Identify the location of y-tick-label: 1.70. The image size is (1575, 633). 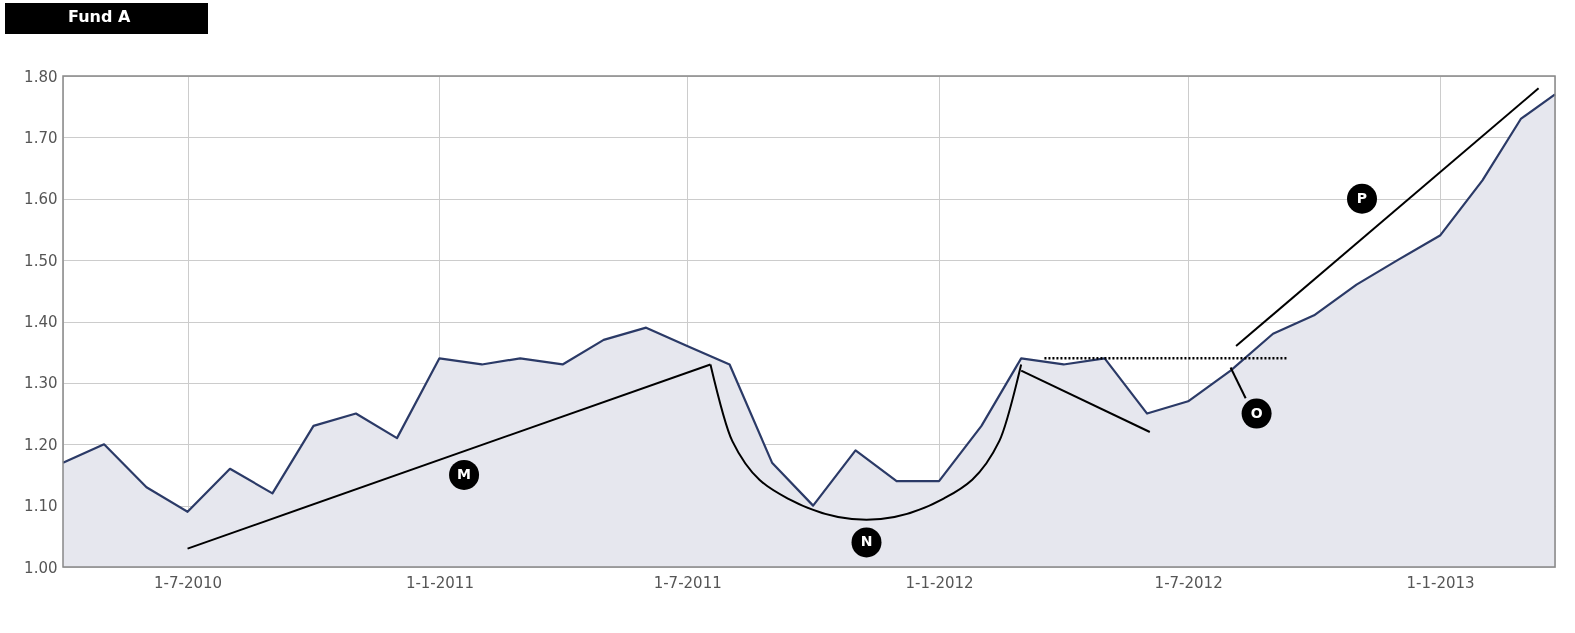
(41, 137).